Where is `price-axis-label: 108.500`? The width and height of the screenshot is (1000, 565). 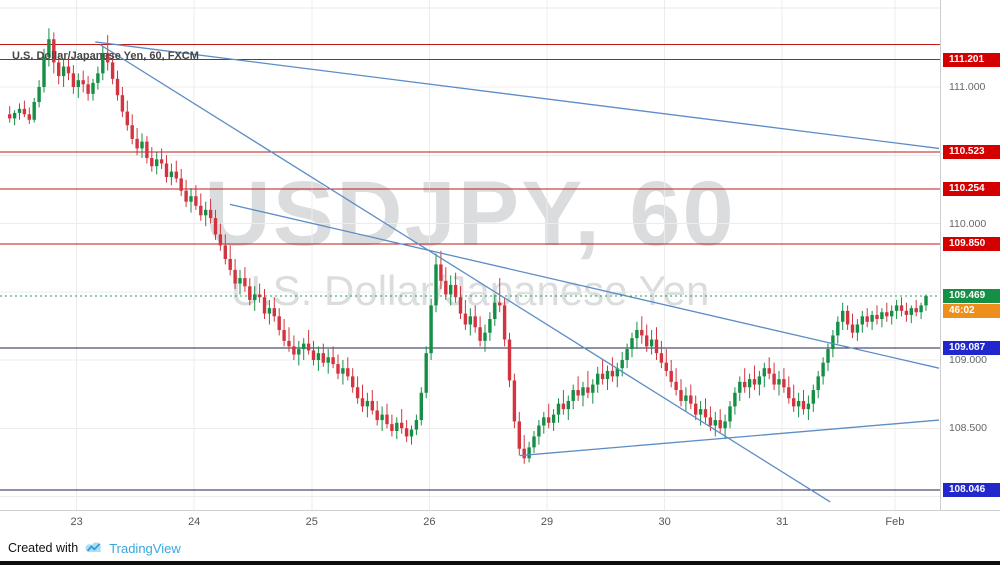 price-axis-label: 108.500 is located at coordinates (968, 428).